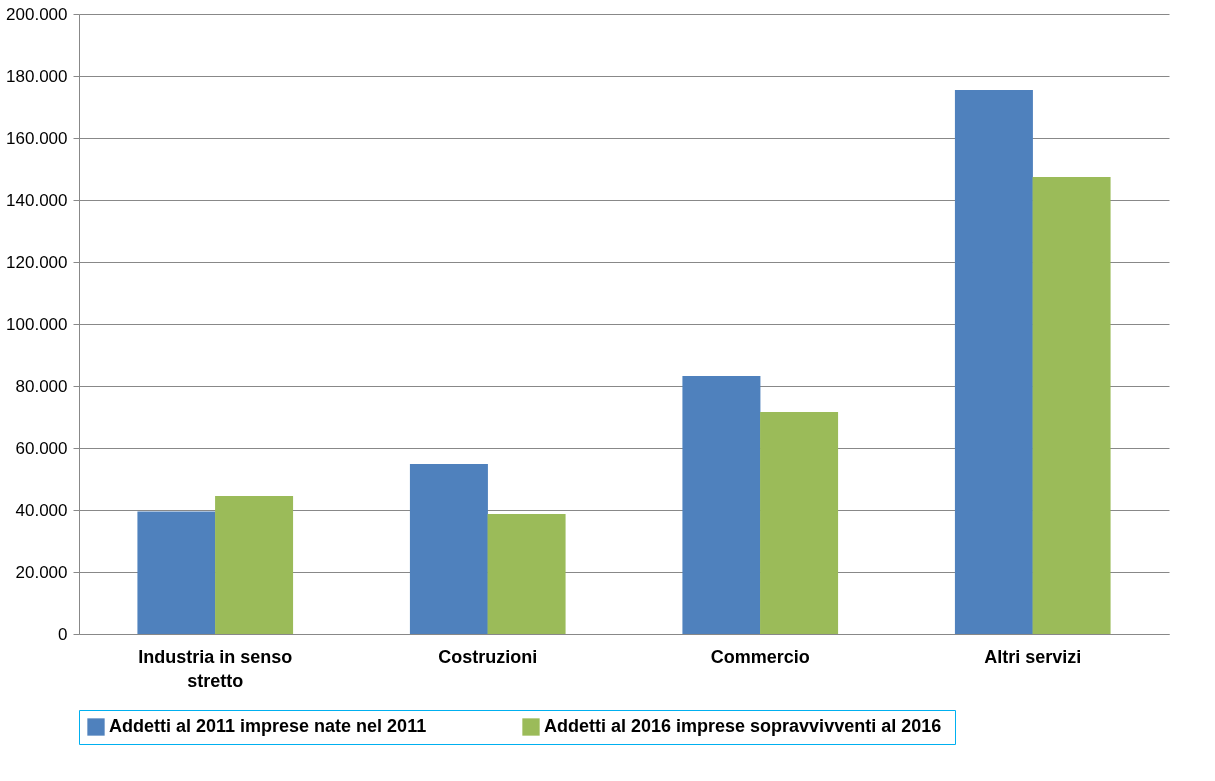 The width and height of the screenshot is (1215, 781). I want to click on y-tick-label: 140.000, so click(37, 200).